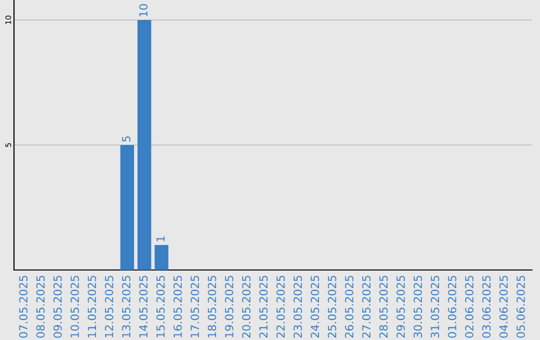 This screenshot has width=540, height=340. What do you see at coordinates (177, 307) in the screenshot?
I see `x-tick-label: 16.05.2025` at bounding box center [177, 307].